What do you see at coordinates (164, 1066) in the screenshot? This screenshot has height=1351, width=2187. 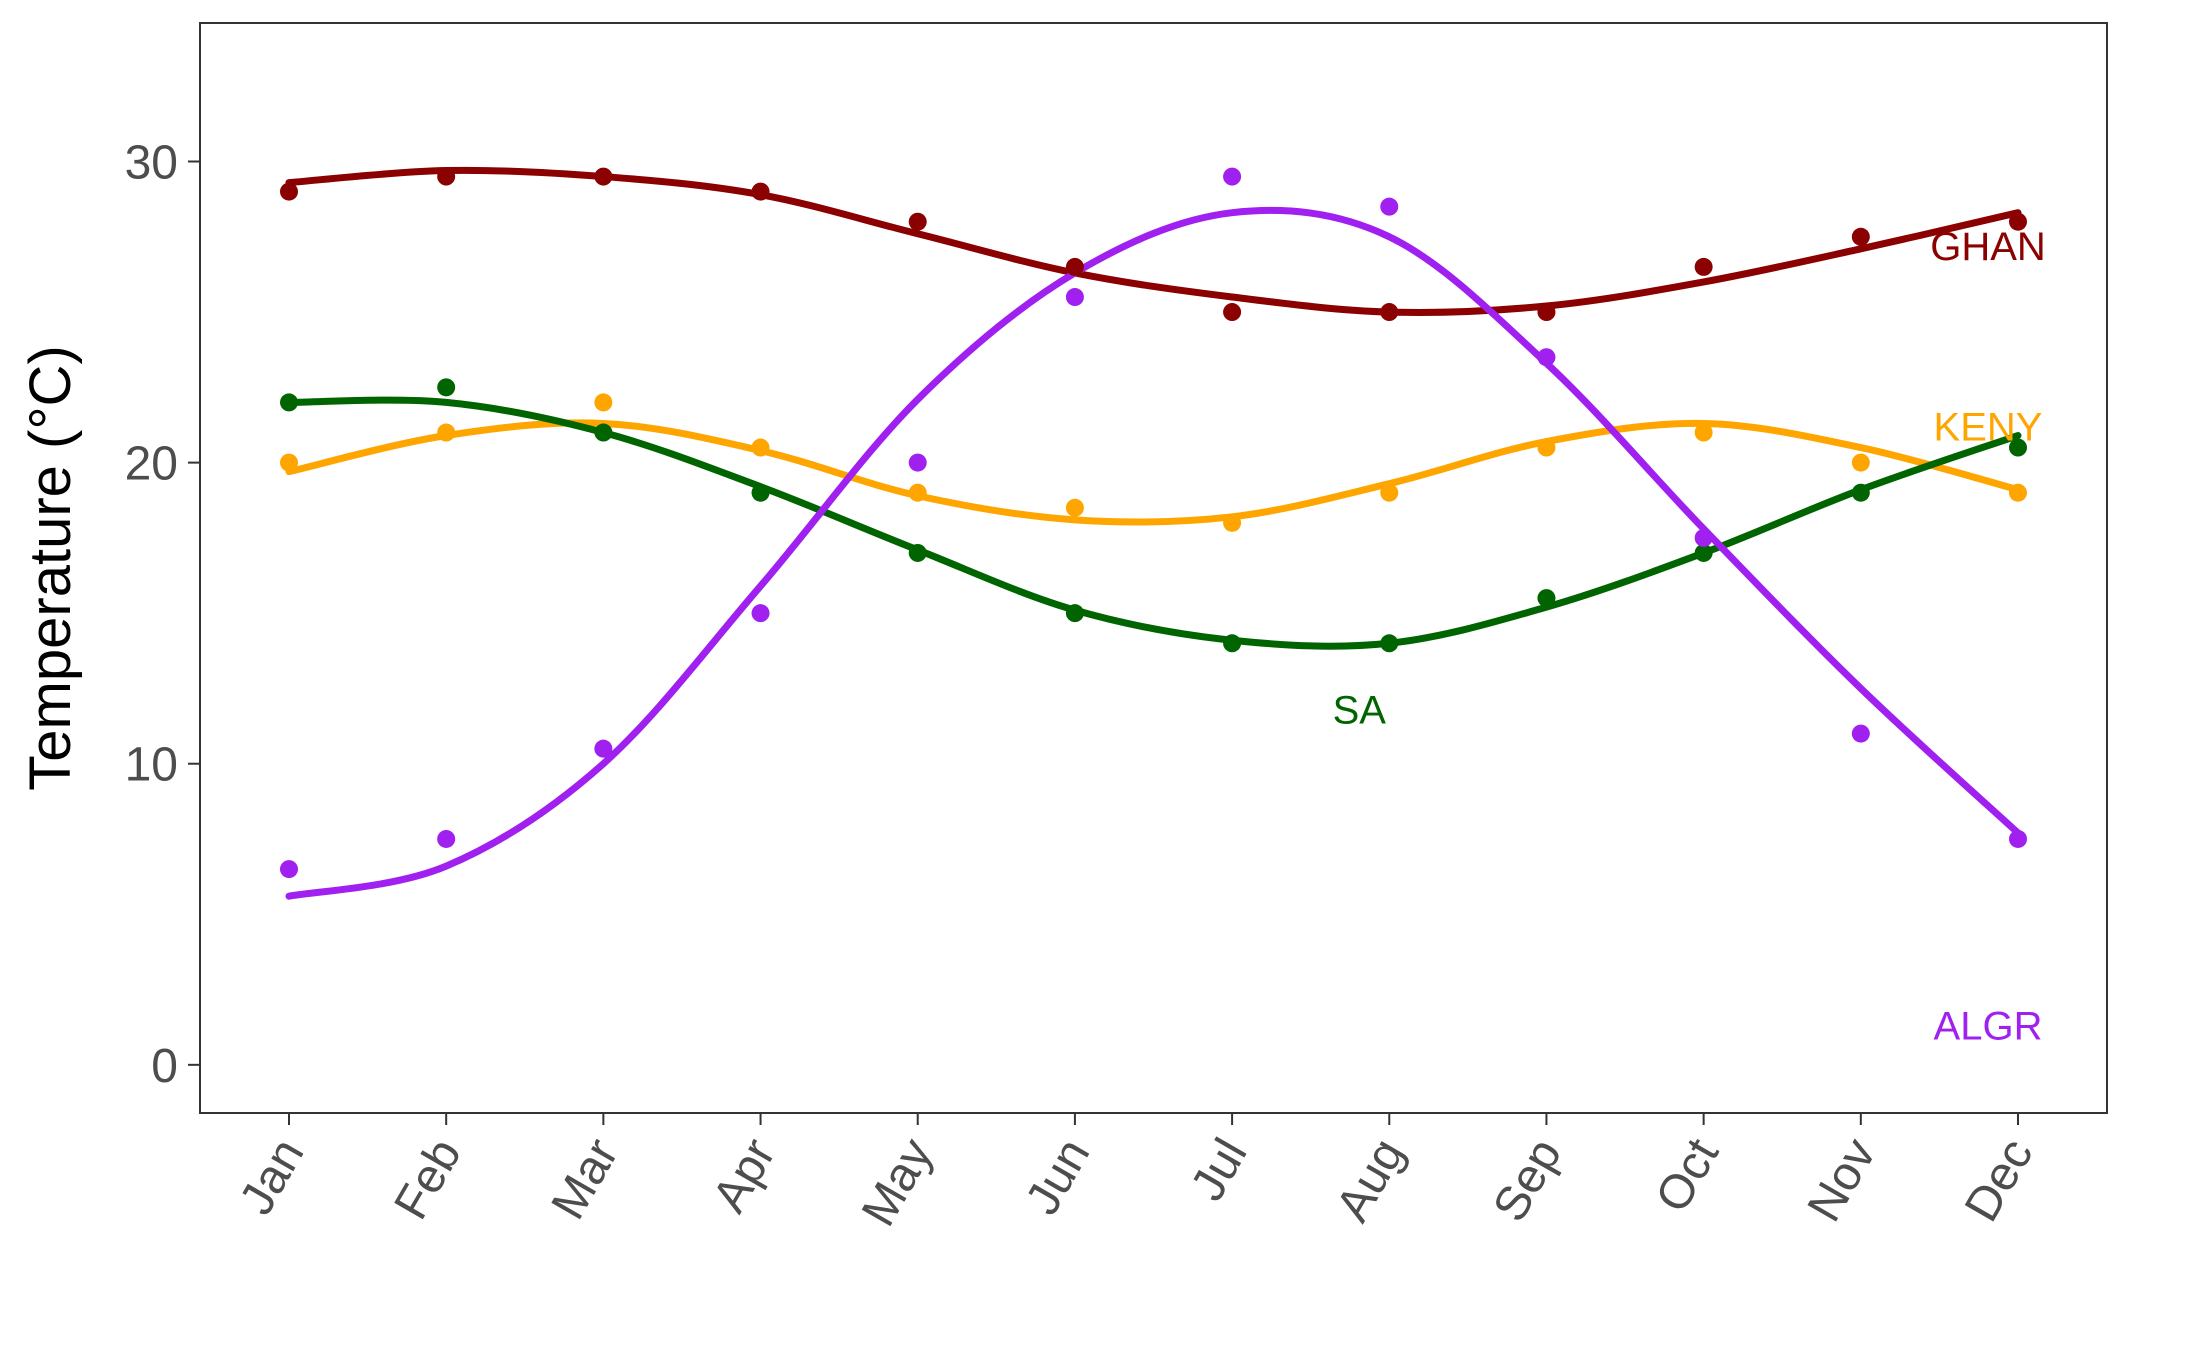 I see `y-tick-label: 0` at bounding box center [164, 1066].